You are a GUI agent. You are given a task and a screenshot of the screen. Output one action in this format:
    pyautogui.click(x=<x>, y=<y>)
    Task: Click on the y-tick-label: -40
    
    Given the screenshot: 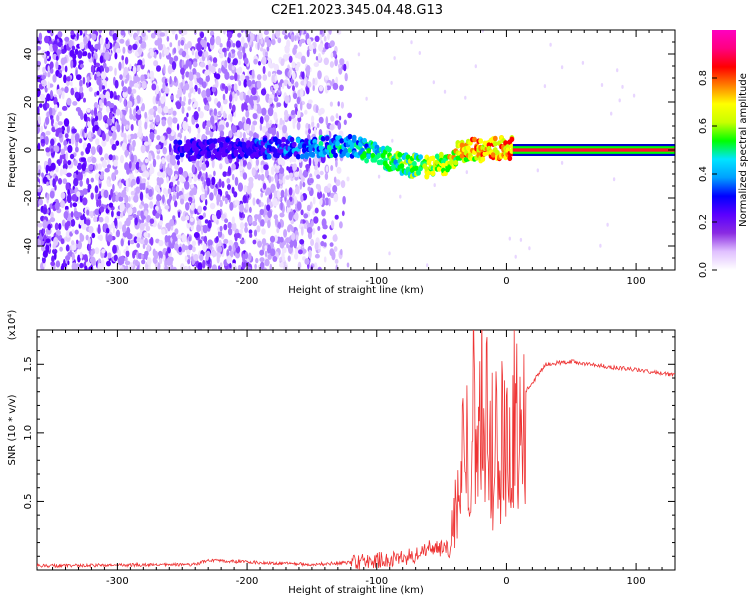 What is the action you would take?
    pyautogui.click(x=28, y=246)
    